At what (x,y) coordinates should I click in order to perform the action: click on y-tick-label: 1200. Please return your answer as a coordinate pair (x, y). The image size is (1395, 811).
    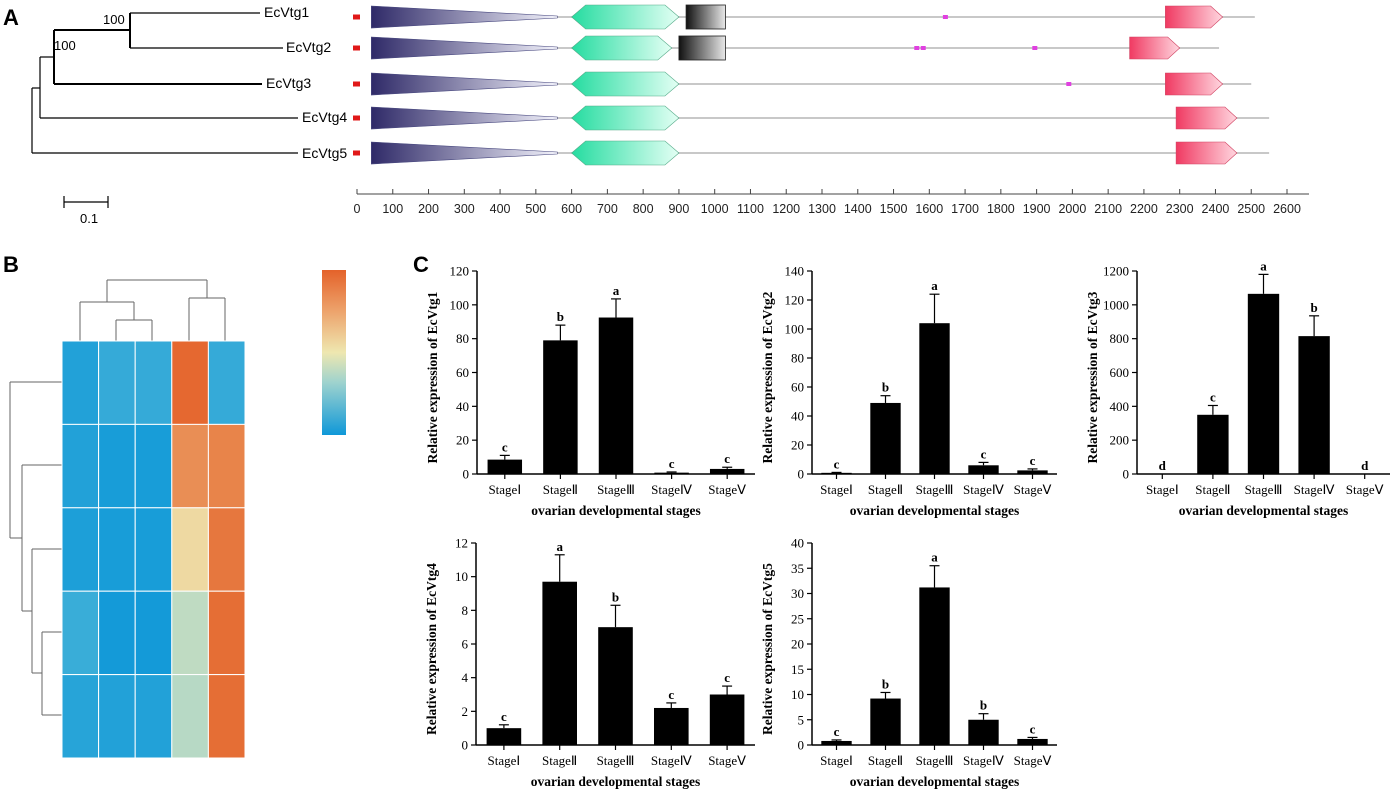
    Looking at the image, I should click on (1116, 271).